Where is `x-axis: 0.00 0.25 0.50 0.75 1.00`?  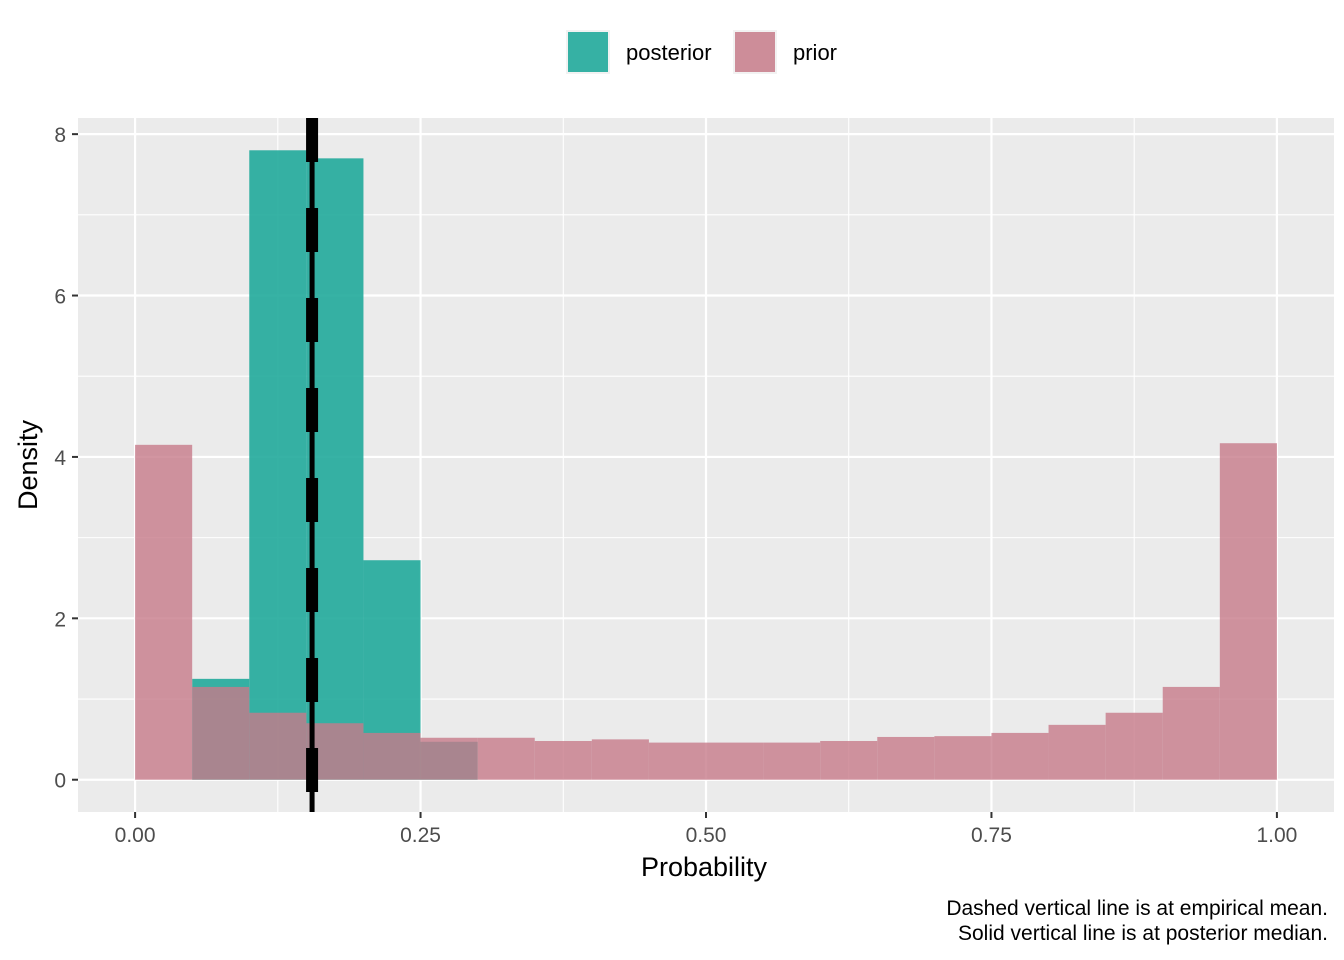 x-axis: 0.00 0.25 0.50 0.75 1.00 is located at coordinates (706, 829).